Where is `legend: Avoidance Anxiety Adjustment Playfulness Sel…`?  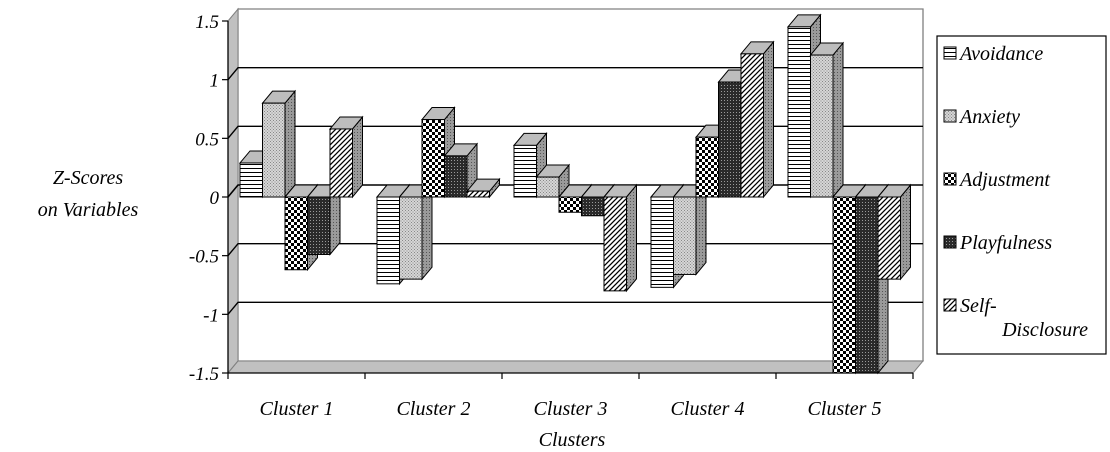
legend: Avoidance Anxiety Adjustment Playfulness Sel… is located at coordinates (1021, 195).